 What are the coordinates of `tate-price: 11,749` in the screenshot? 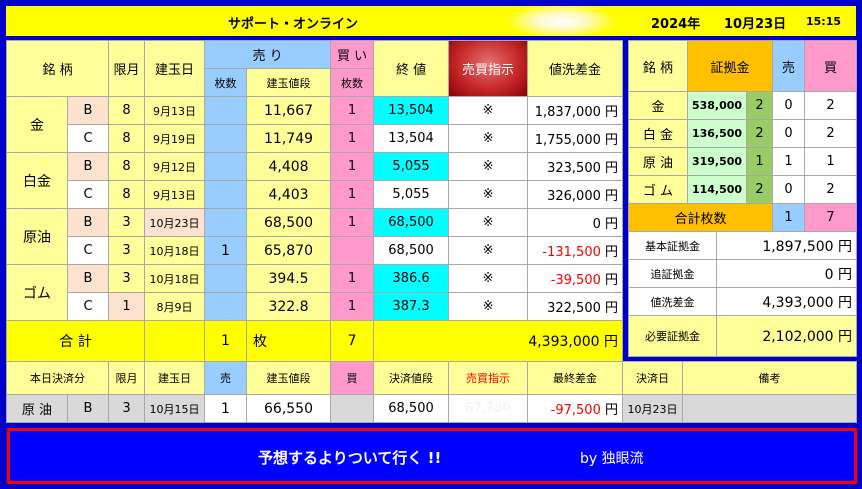 It's located at (289, 138).